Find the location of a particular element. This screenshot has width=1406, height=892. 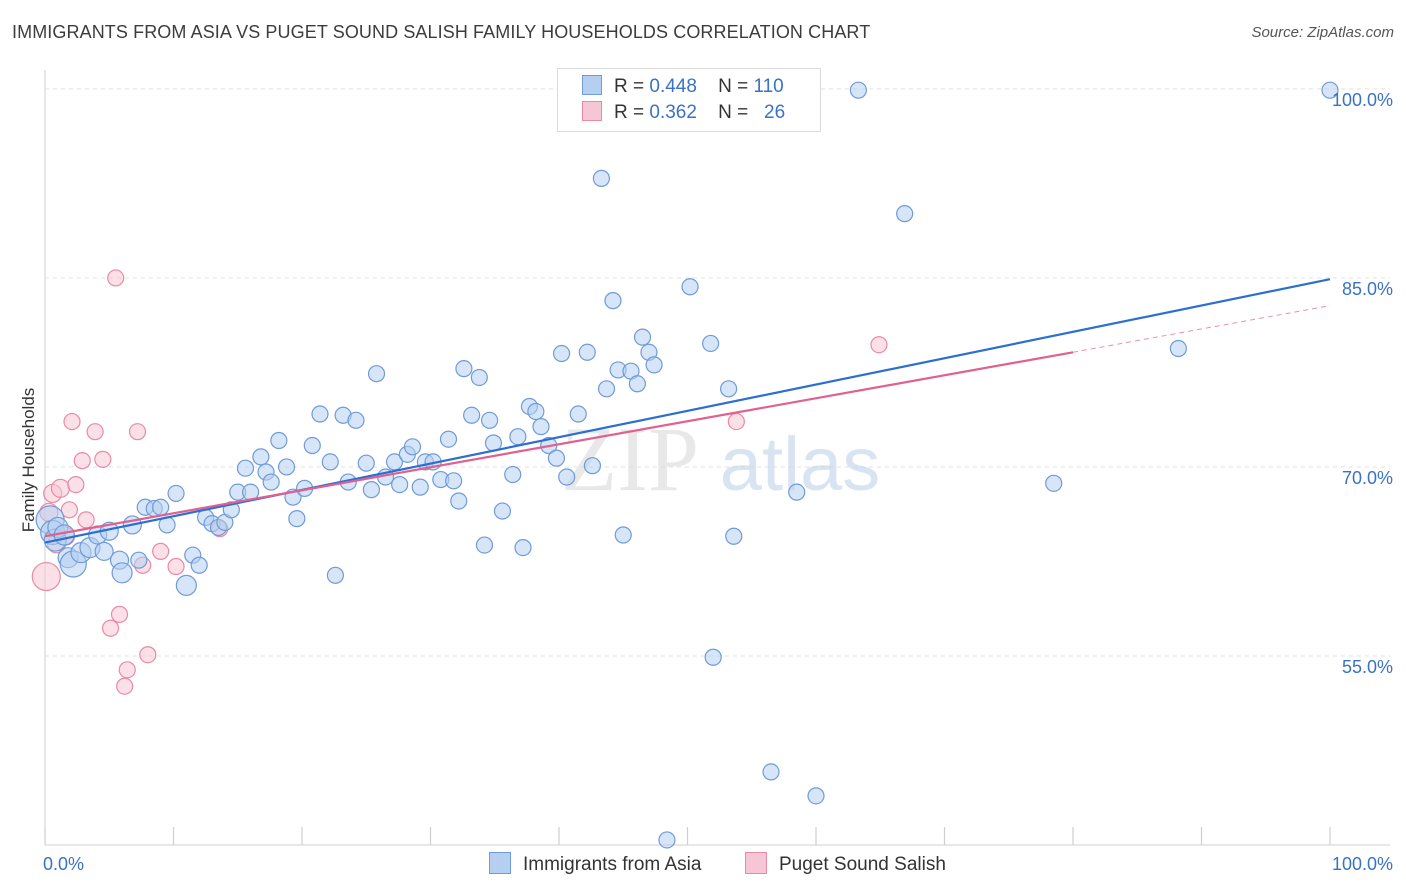

bottom-legend-salish: Puget Sound Salish is located at coordinates (845, 864).